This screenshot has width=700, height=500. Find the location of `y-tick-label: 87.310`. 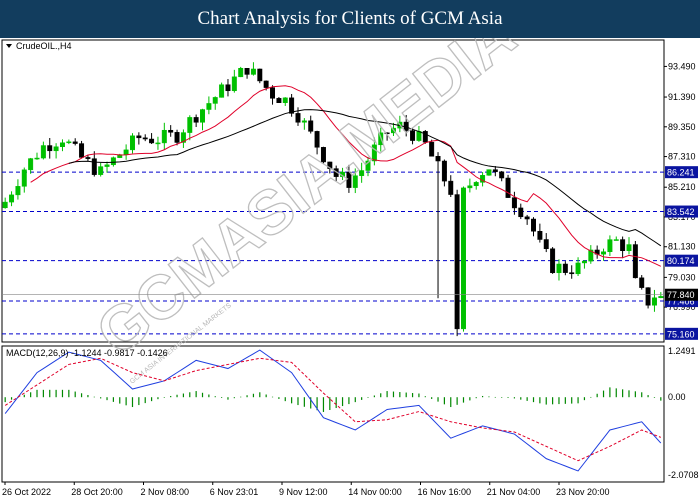

y-tick-label: 87.310 is located at coordinates (682, 157).